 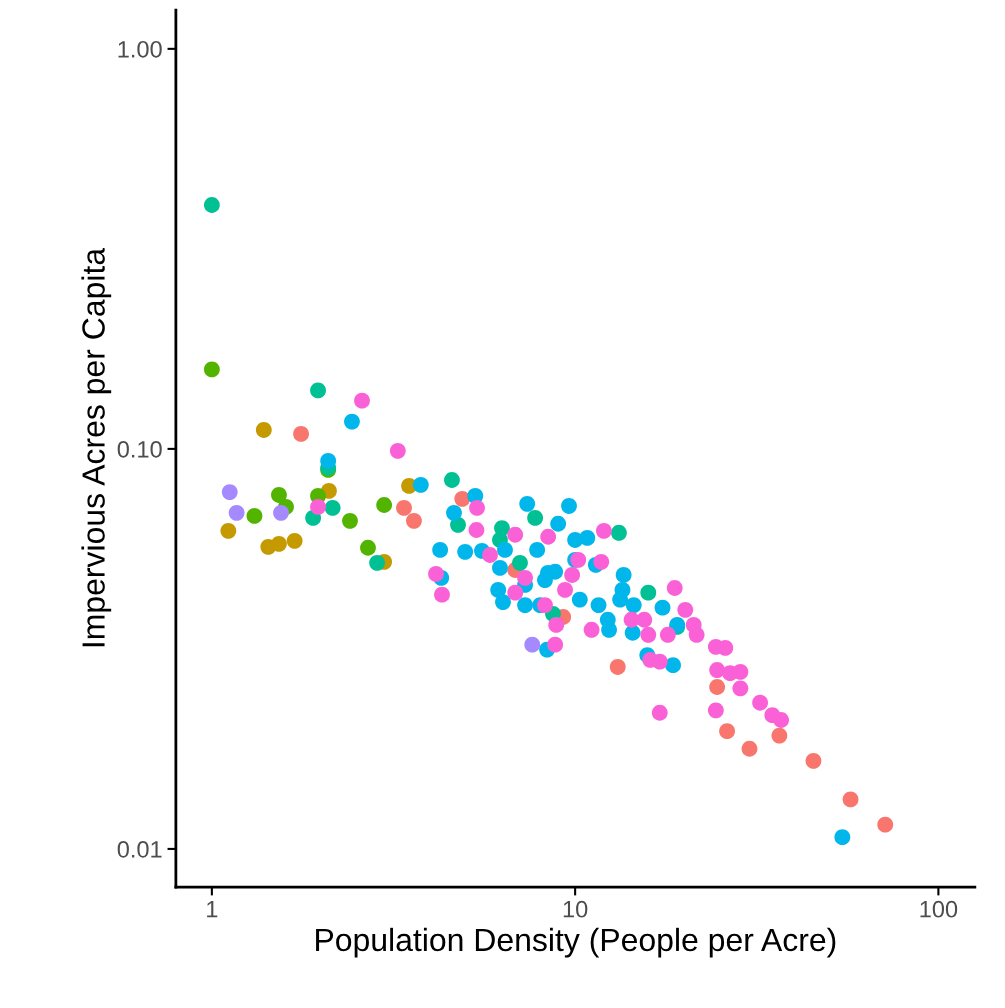 I want to click on y-tick-label: 0.10, so click(x=139, y=449).